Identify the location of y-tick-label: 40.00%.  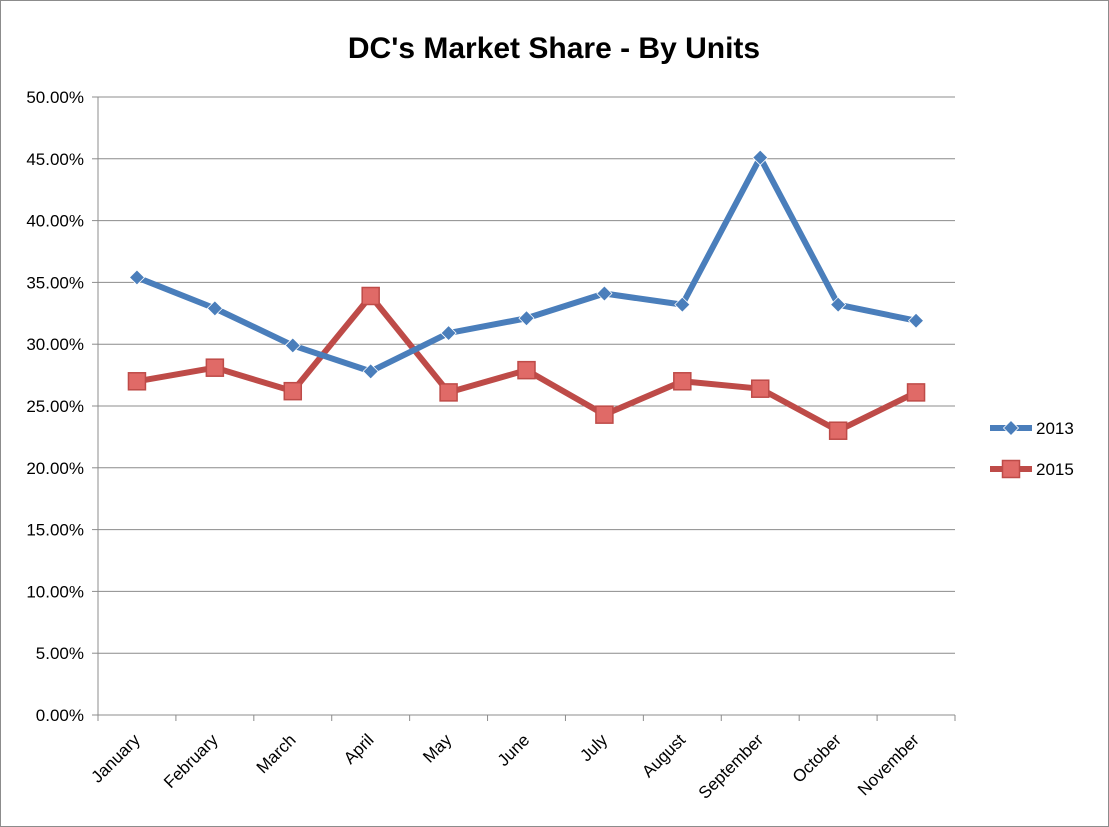
(55, 221).